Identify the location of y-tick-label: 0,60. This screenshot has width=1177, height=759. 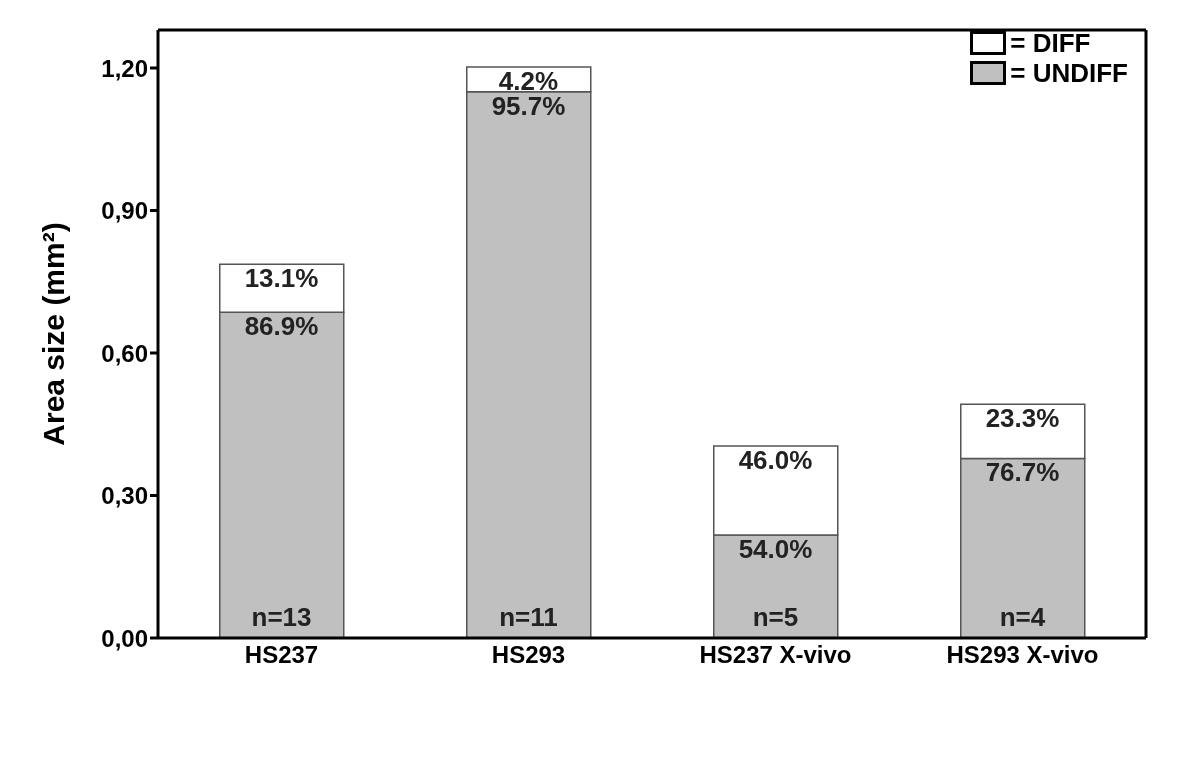
(124, 353).